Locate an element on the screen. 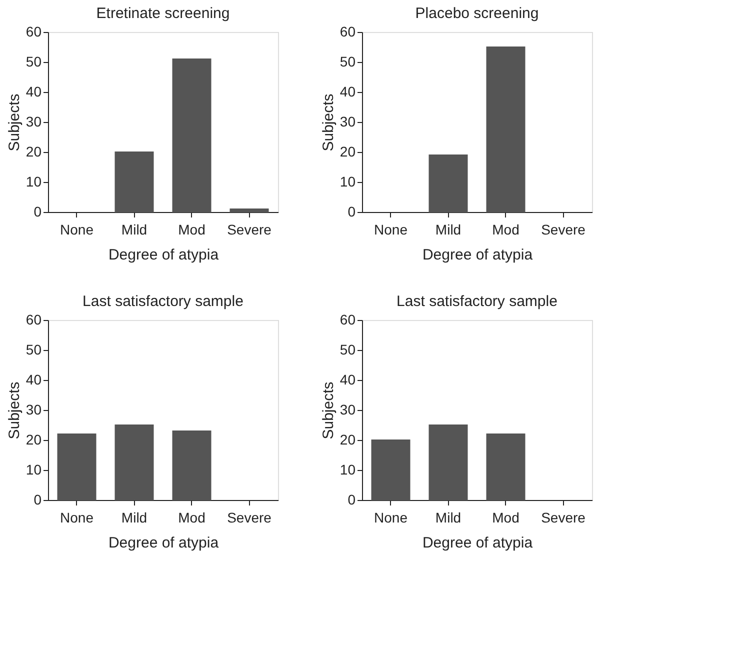 The image size is (731, 651). chart-title: Etretinate screening is located at coordinates (163, 13).